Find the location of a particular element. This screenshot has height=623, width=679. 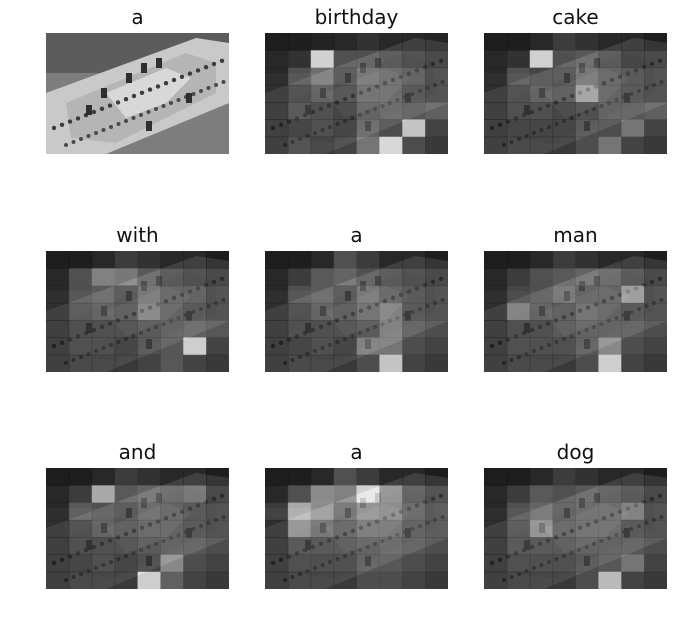

panel-image is located at coordinates (356, 528).